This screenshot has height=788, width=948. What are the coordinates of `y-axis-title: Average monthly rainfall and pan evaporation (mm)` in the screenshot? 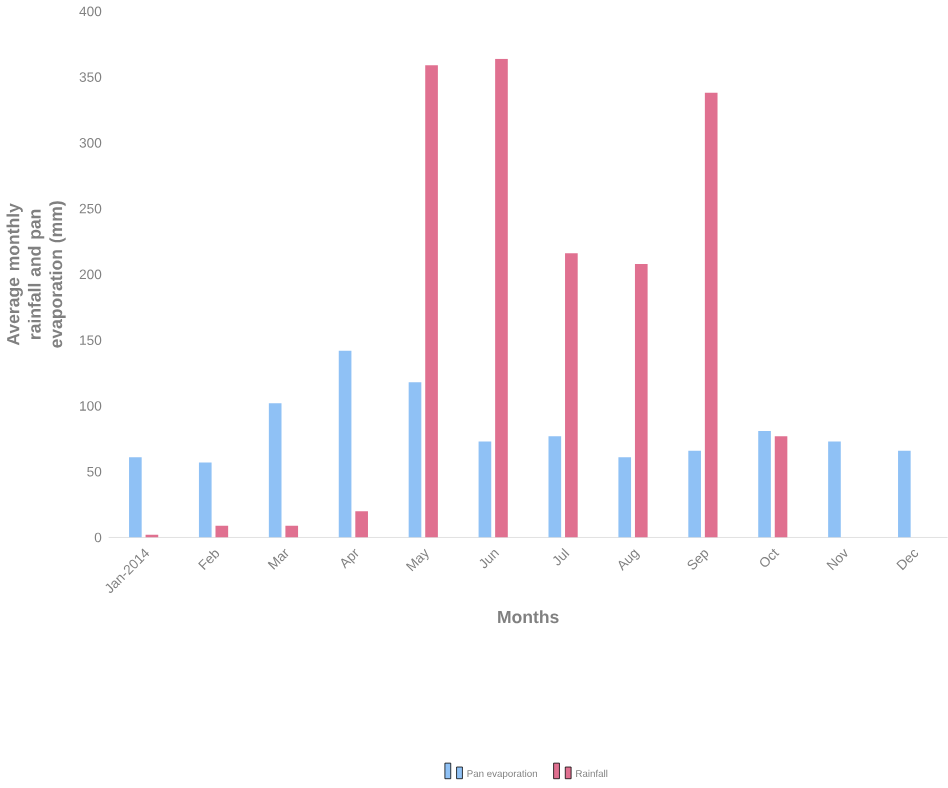 It's located at (36, 274).